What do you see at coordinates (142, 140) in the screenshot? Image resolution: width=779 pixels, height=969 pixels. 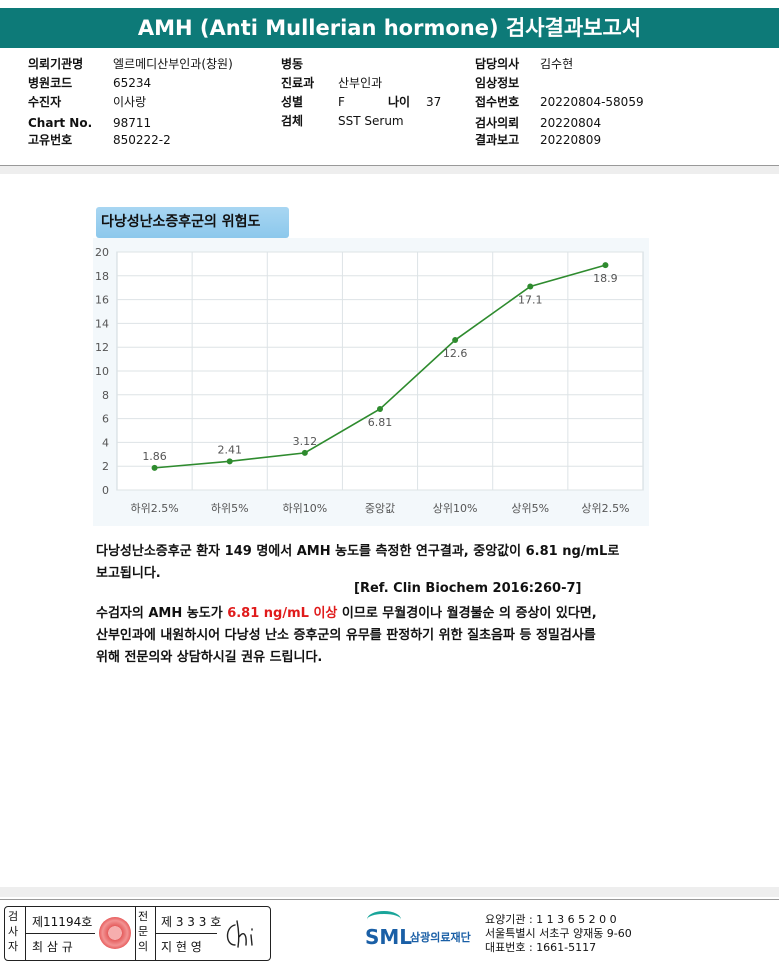 I see `info-value: 850222-2` at bounding box center [142, 140].